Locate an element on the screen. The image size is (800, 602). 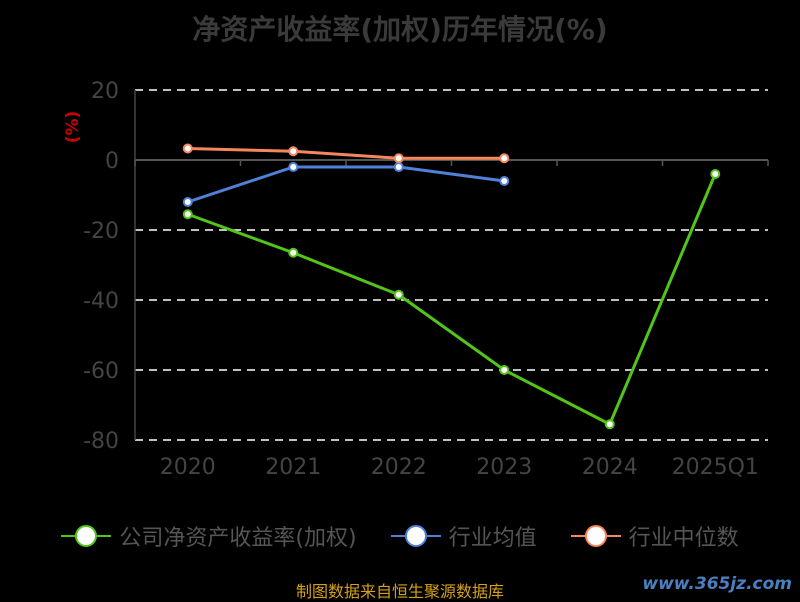
x-tick-label: 2025Q1 is located at coordinates (715, 467).